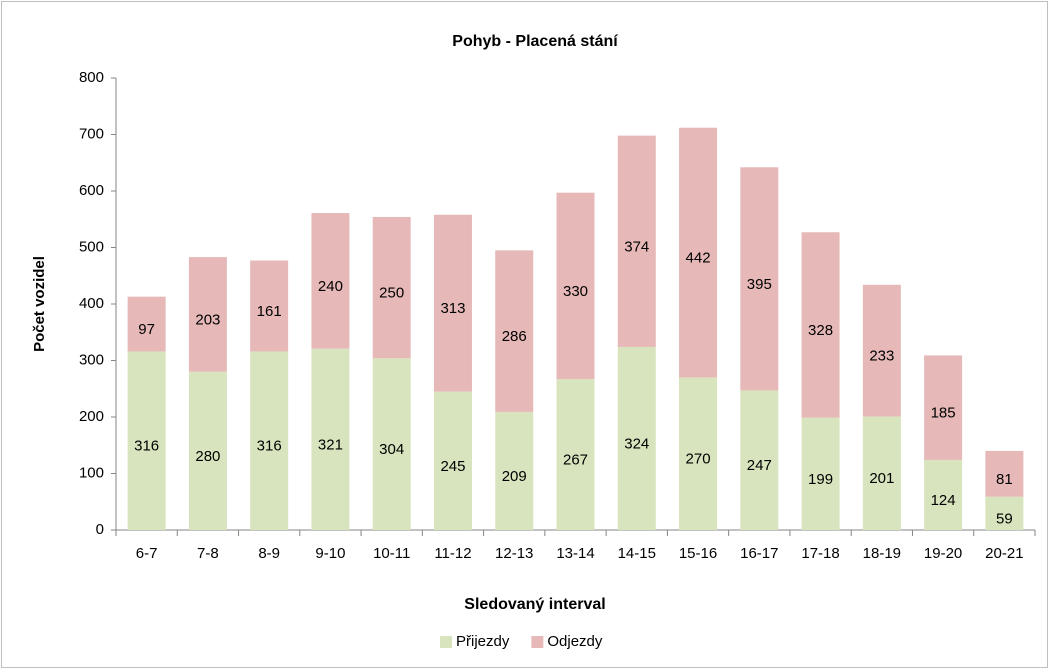 This screenshot has width=1050, height=670. Describe the element at coordinates (269, 311) in the screenshot. I see `data-label: 161` at that location.